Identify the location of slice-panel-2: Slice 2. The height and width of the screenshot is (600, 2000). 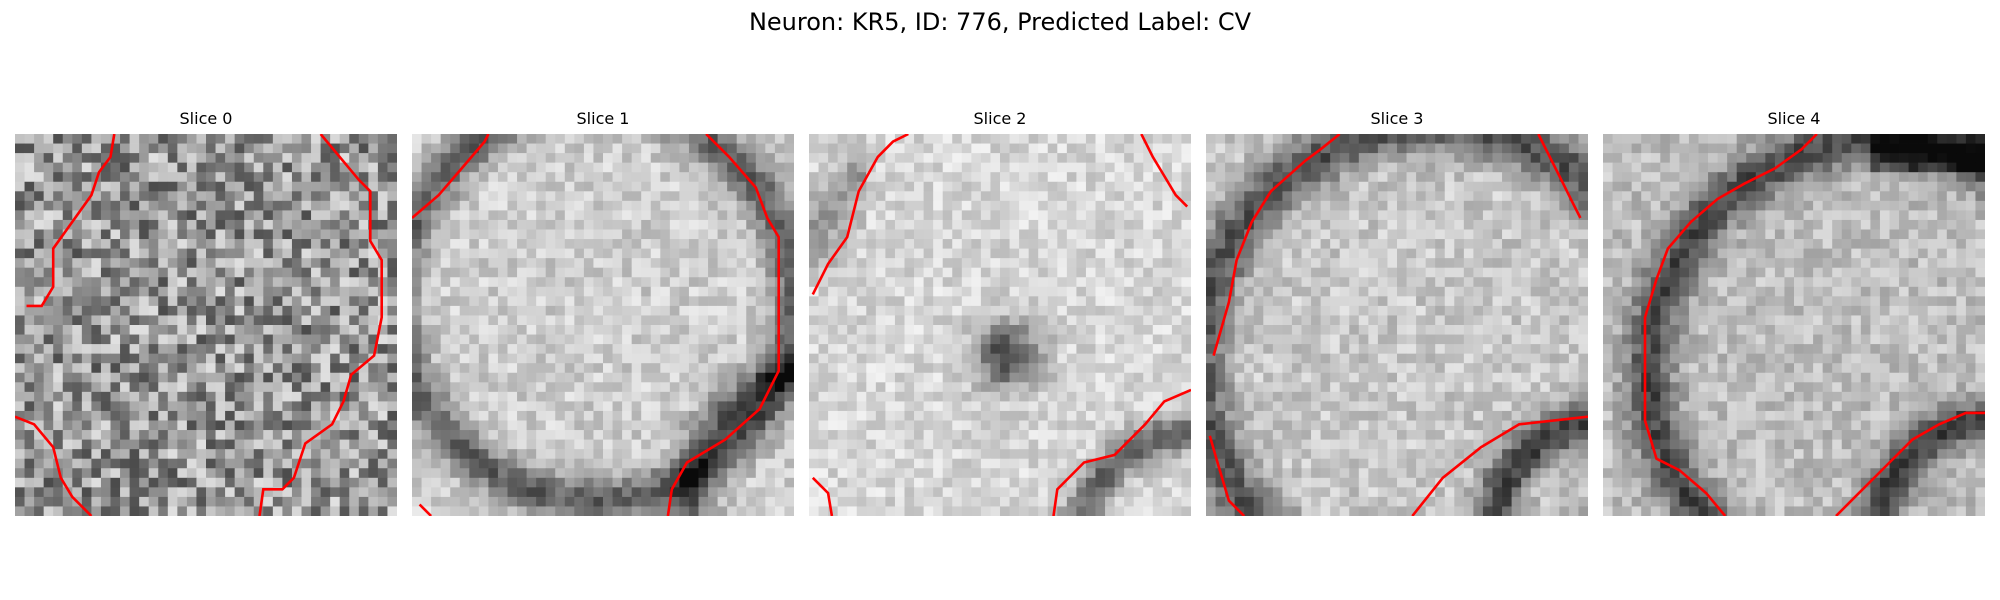
(1000, 312).